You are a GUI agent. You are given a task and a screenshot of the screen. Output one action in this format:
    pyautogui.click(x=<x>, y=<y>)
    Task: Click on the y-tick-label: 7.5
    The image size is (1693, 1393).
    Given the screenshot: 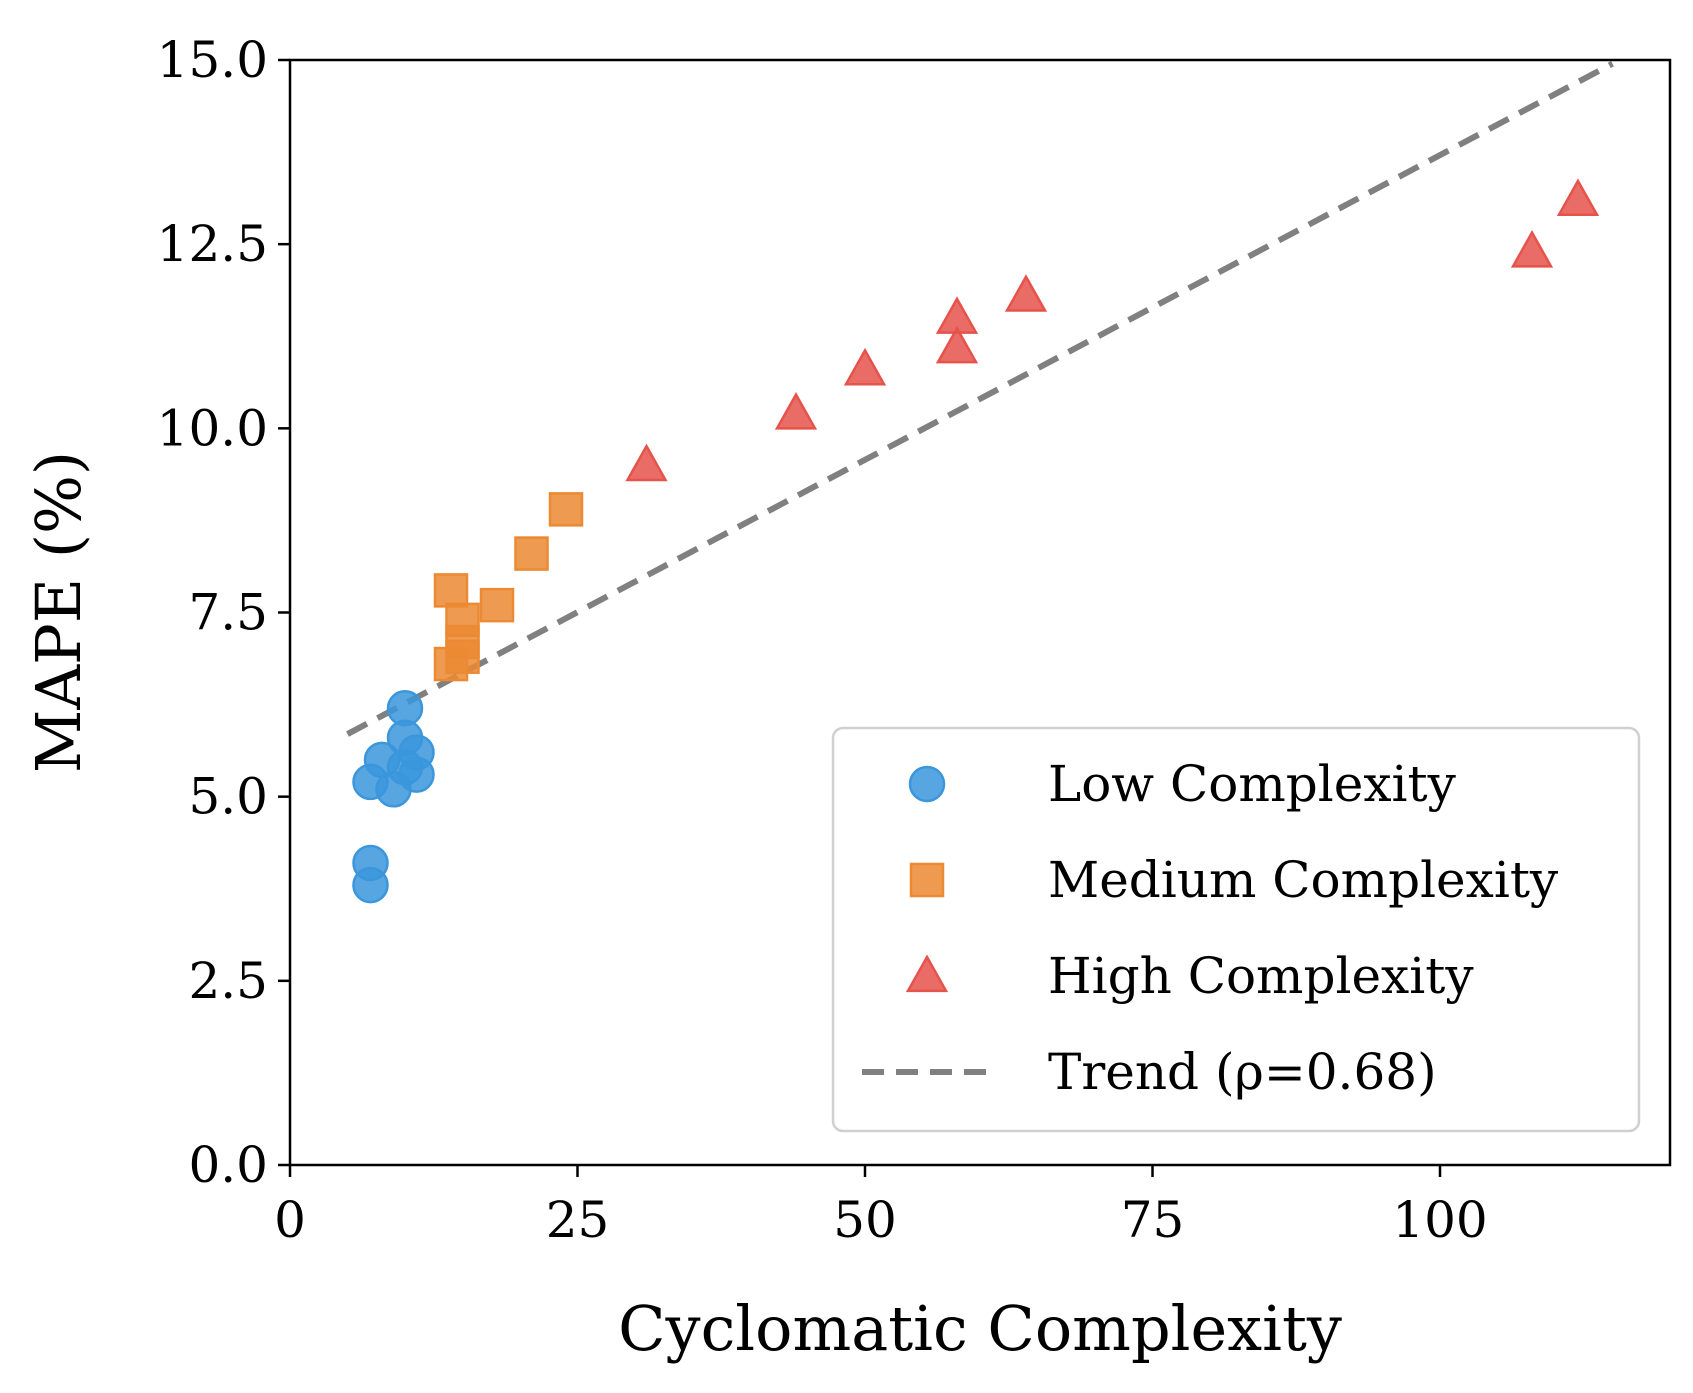 What is the action you would take?
    pyautogui.click(x=228, y=613)
    